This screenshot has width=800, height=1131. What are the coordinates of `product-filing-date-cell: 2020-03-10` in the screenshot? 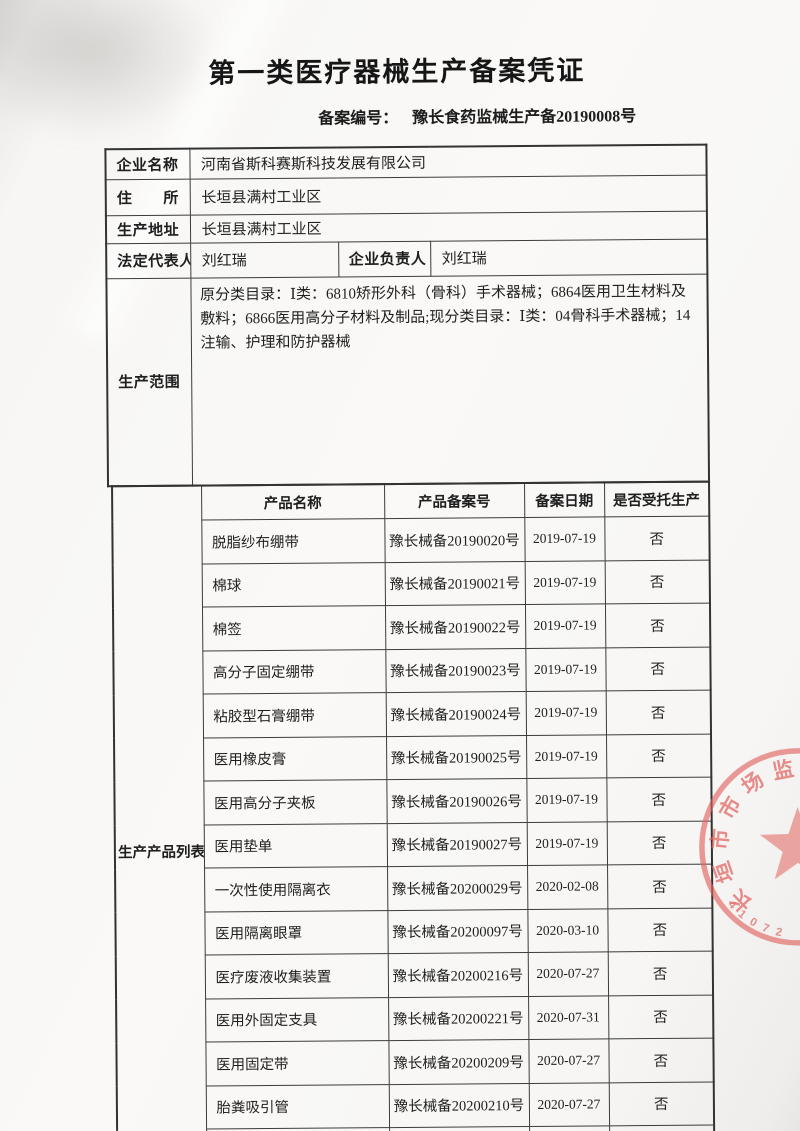 It's located at (567, 930).